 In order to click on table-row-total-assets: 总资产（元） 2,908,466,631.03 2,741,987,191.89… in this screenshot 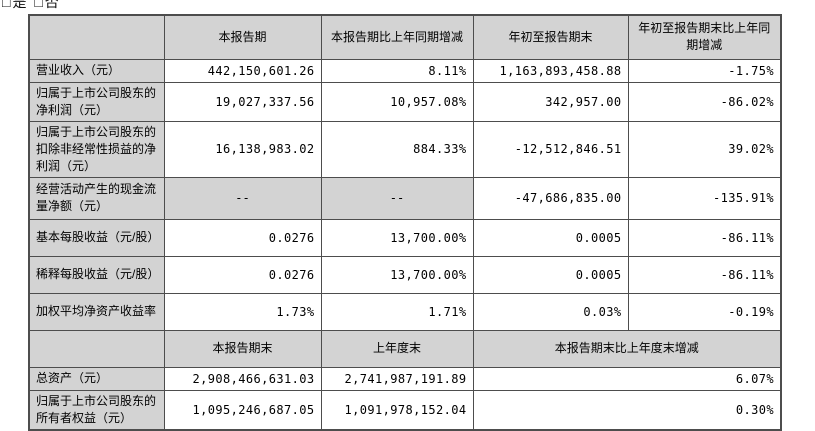, I will do `click(405, 378)`.